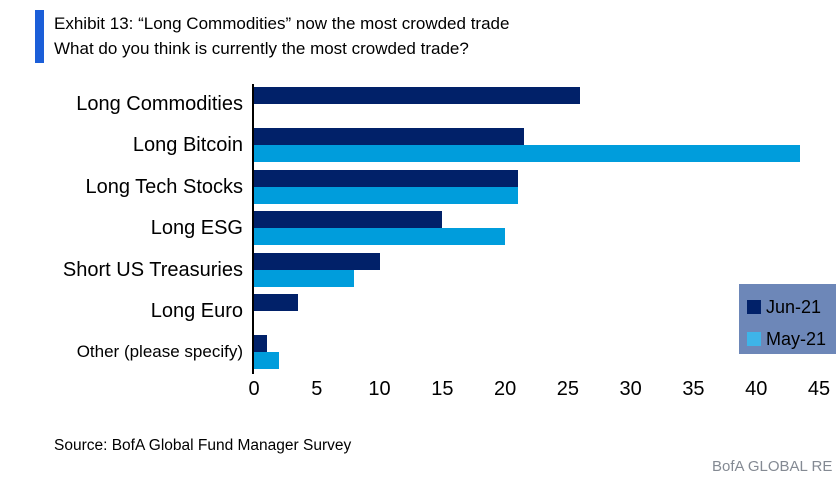  Describe the element at coordinates (386, 195) in the screenshot. I see `bar-may-21-long-tech-stocks` at that location.